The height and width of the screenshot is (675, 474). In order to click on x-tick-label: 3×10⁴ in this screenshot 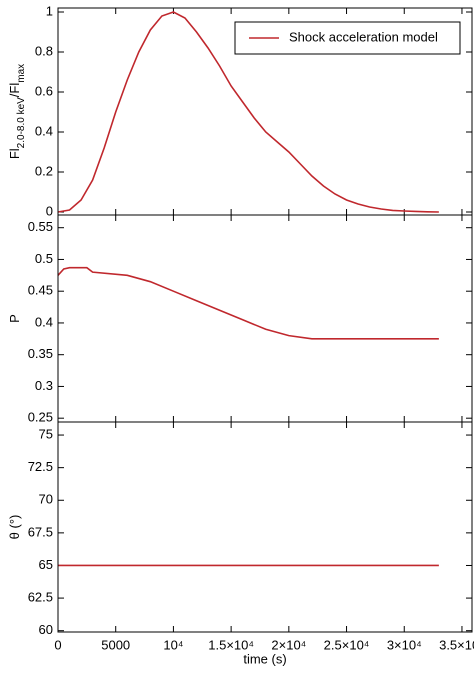, I will do `click(404, 644)`.